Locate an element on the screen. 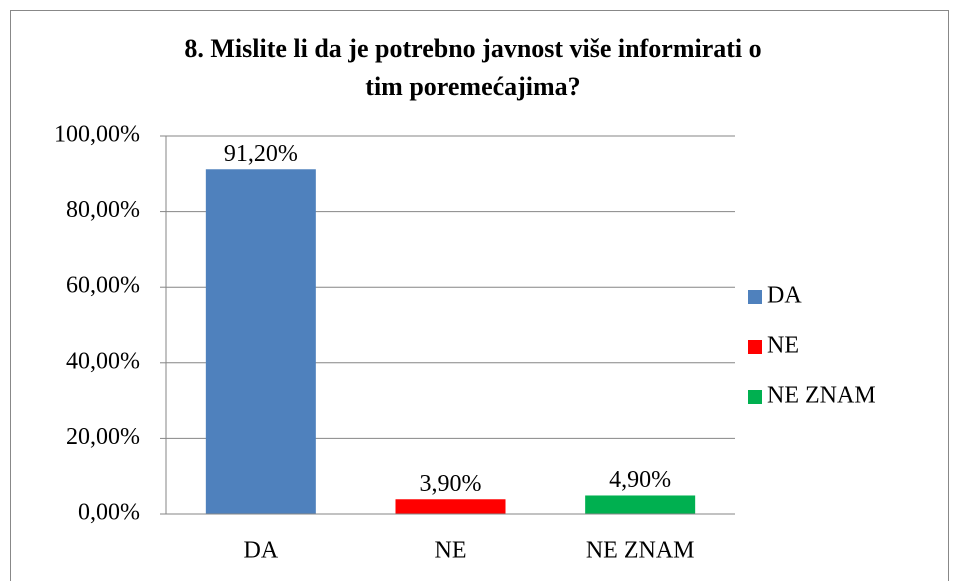 The height and width of the screenshot is (581, 959). data-label: 3,90% is located at coordinates (451, 484).